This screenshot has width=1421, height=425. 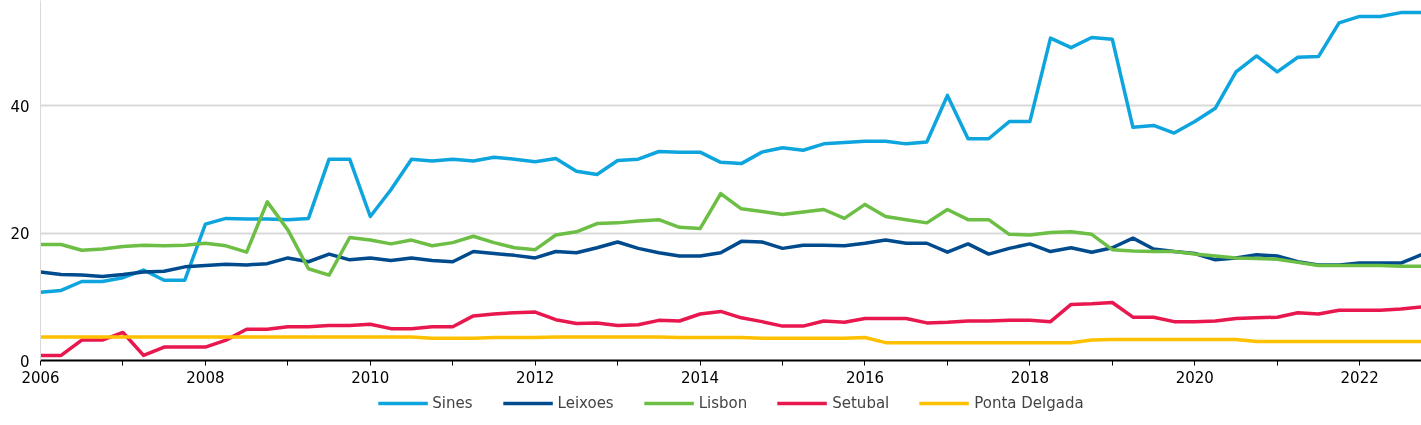 I want to click on x-tick-label: 2022, so click(x=1359, y=377).